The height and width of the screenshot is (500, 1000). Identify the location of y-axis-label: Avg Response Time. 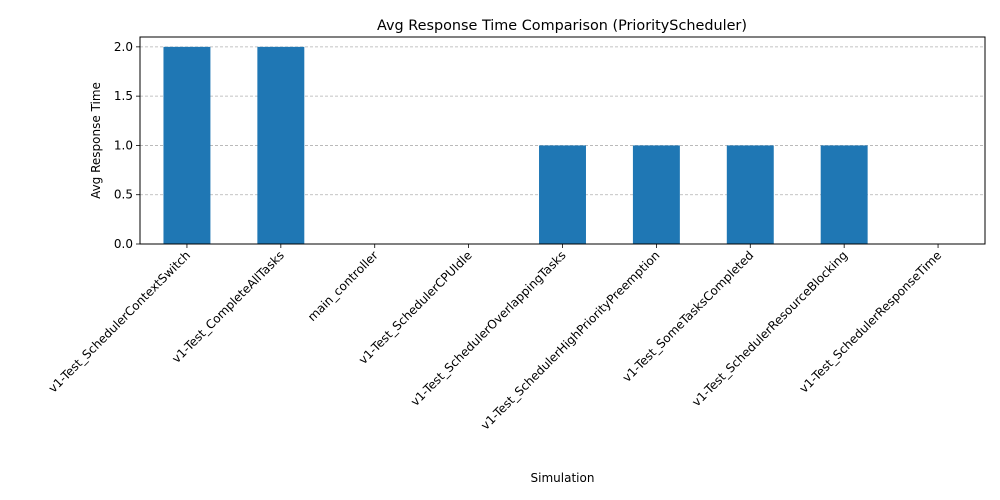
(96, 140).